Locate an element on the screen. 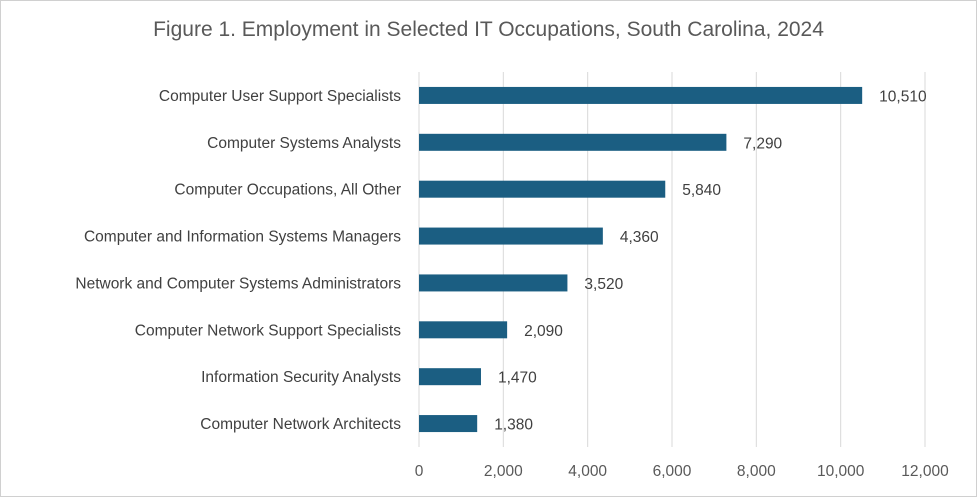 The width and height of the screenshot is (977, 497). data-label: 3,520 is located at coordinates (603, 284).